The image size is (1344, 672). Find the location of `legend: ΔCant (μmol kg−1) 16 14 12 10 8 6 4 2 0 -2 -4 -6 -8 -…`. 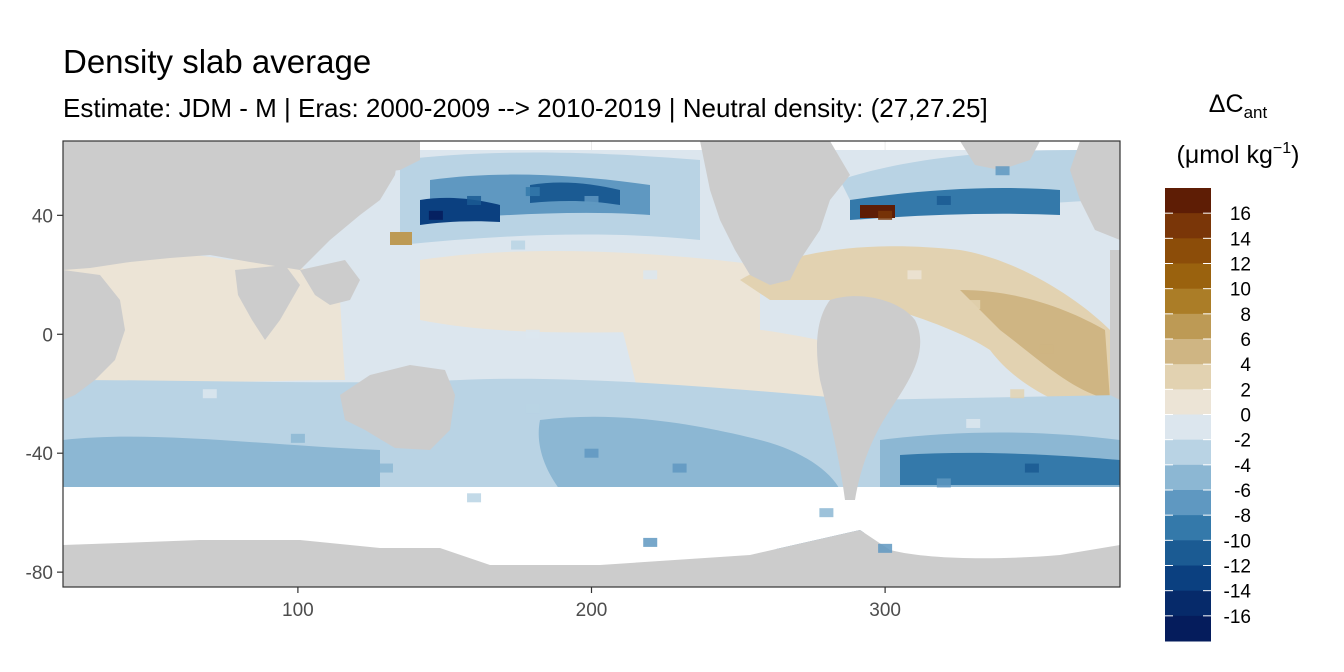

legend: ΔCant (μmol kg−1) 16 14 12 10 8 6 4 2 0 -2 -4 -6 -8 -… is located at coordinates (1232, 366).